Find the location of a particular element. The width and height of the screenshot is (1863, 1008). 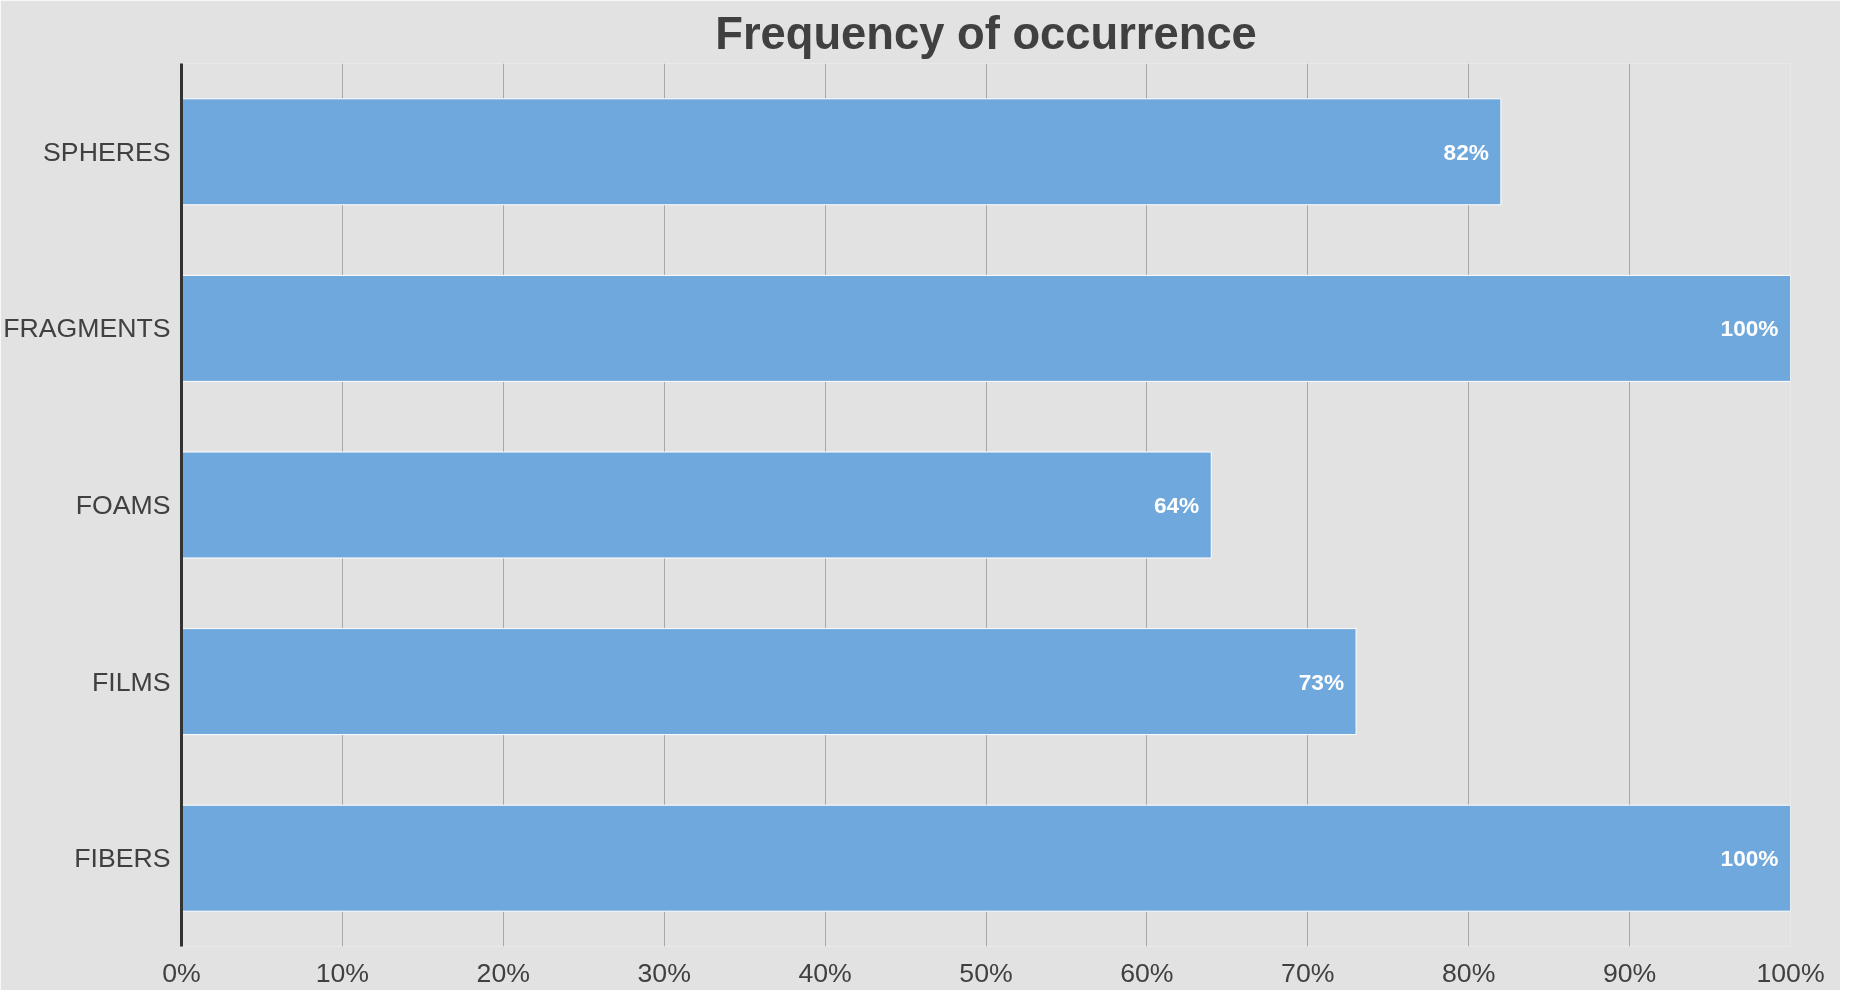

x-tick-label: 0% is located at coordinates (181, 972).